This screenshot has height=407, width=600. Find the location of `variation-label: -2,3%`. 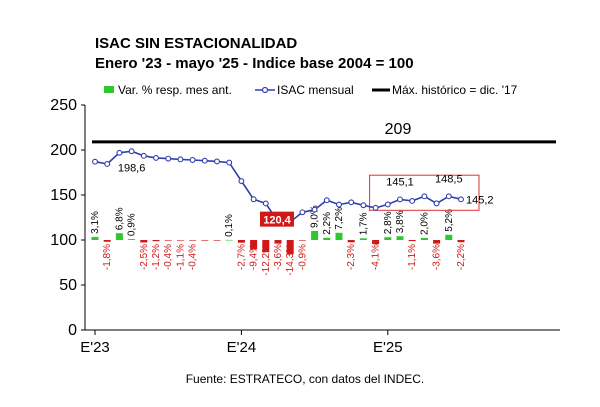

variation-label: -2,3% is located at coordinates (351, 257).